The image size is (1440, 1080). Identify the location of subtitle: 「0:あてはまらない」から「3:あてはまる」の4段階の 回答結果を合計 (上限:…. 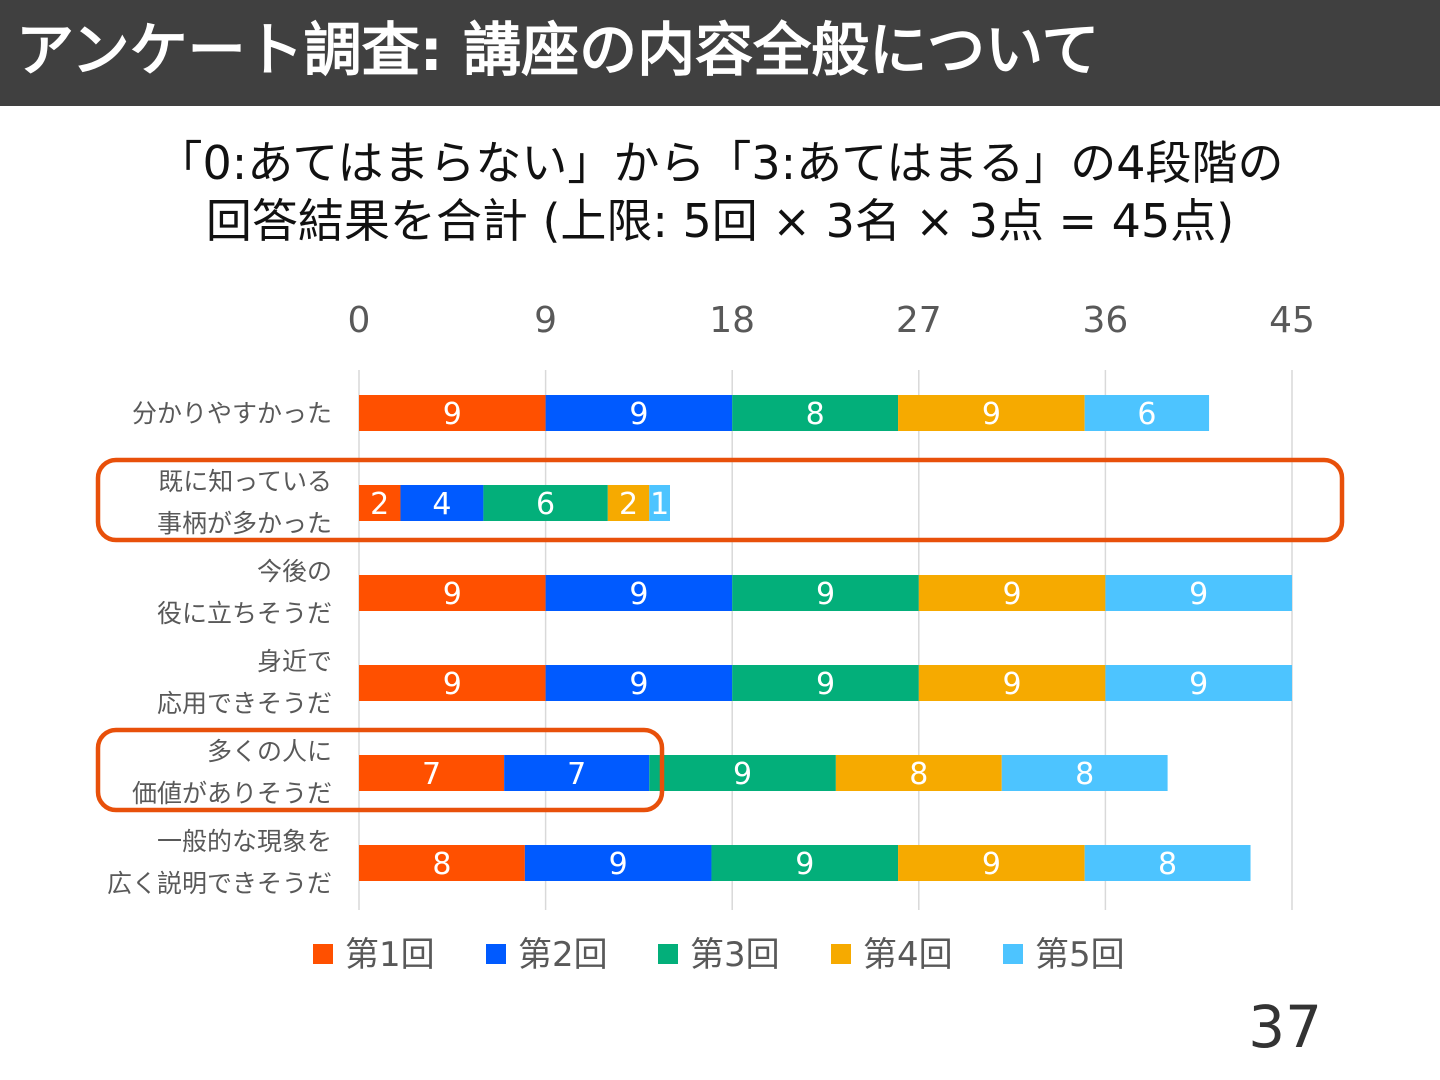
(720, 192).